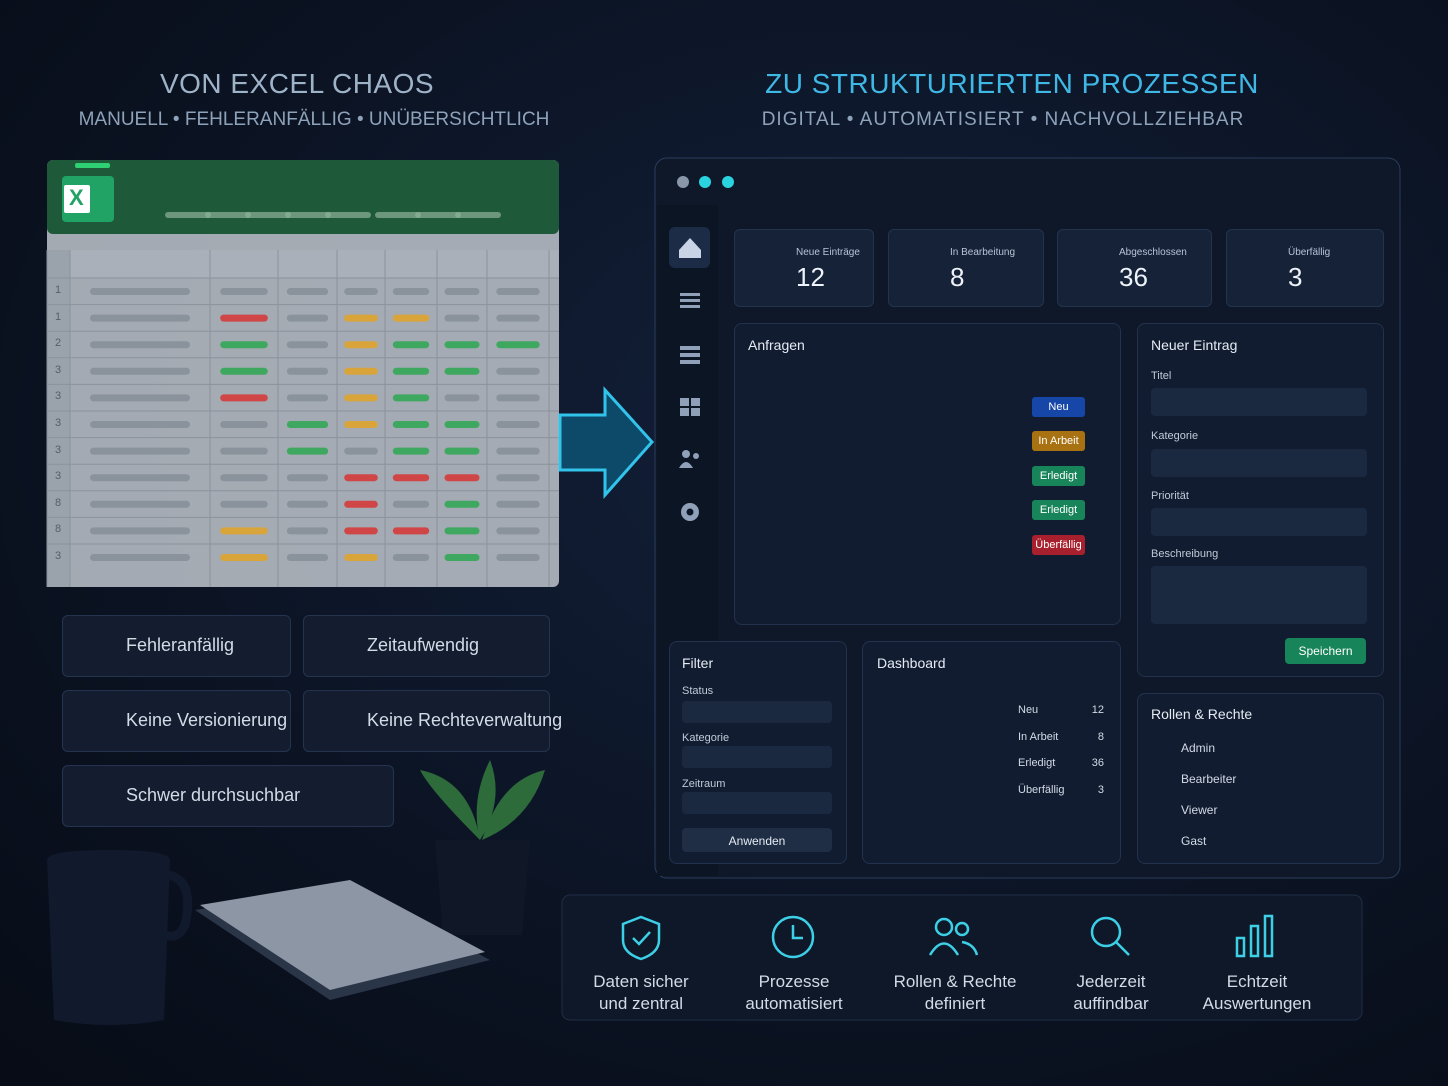  What do you see at coordinates (983, 252) in the screenshot?
I see `stat-label: In Bearbeitung` at bounding box center [983, 252].